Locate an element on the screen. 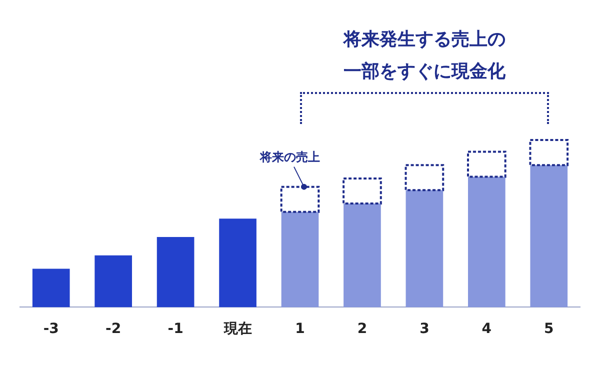 This screenshot has height=372, width=600. x-tick-label: 1 is located at coordinates (300, 329).